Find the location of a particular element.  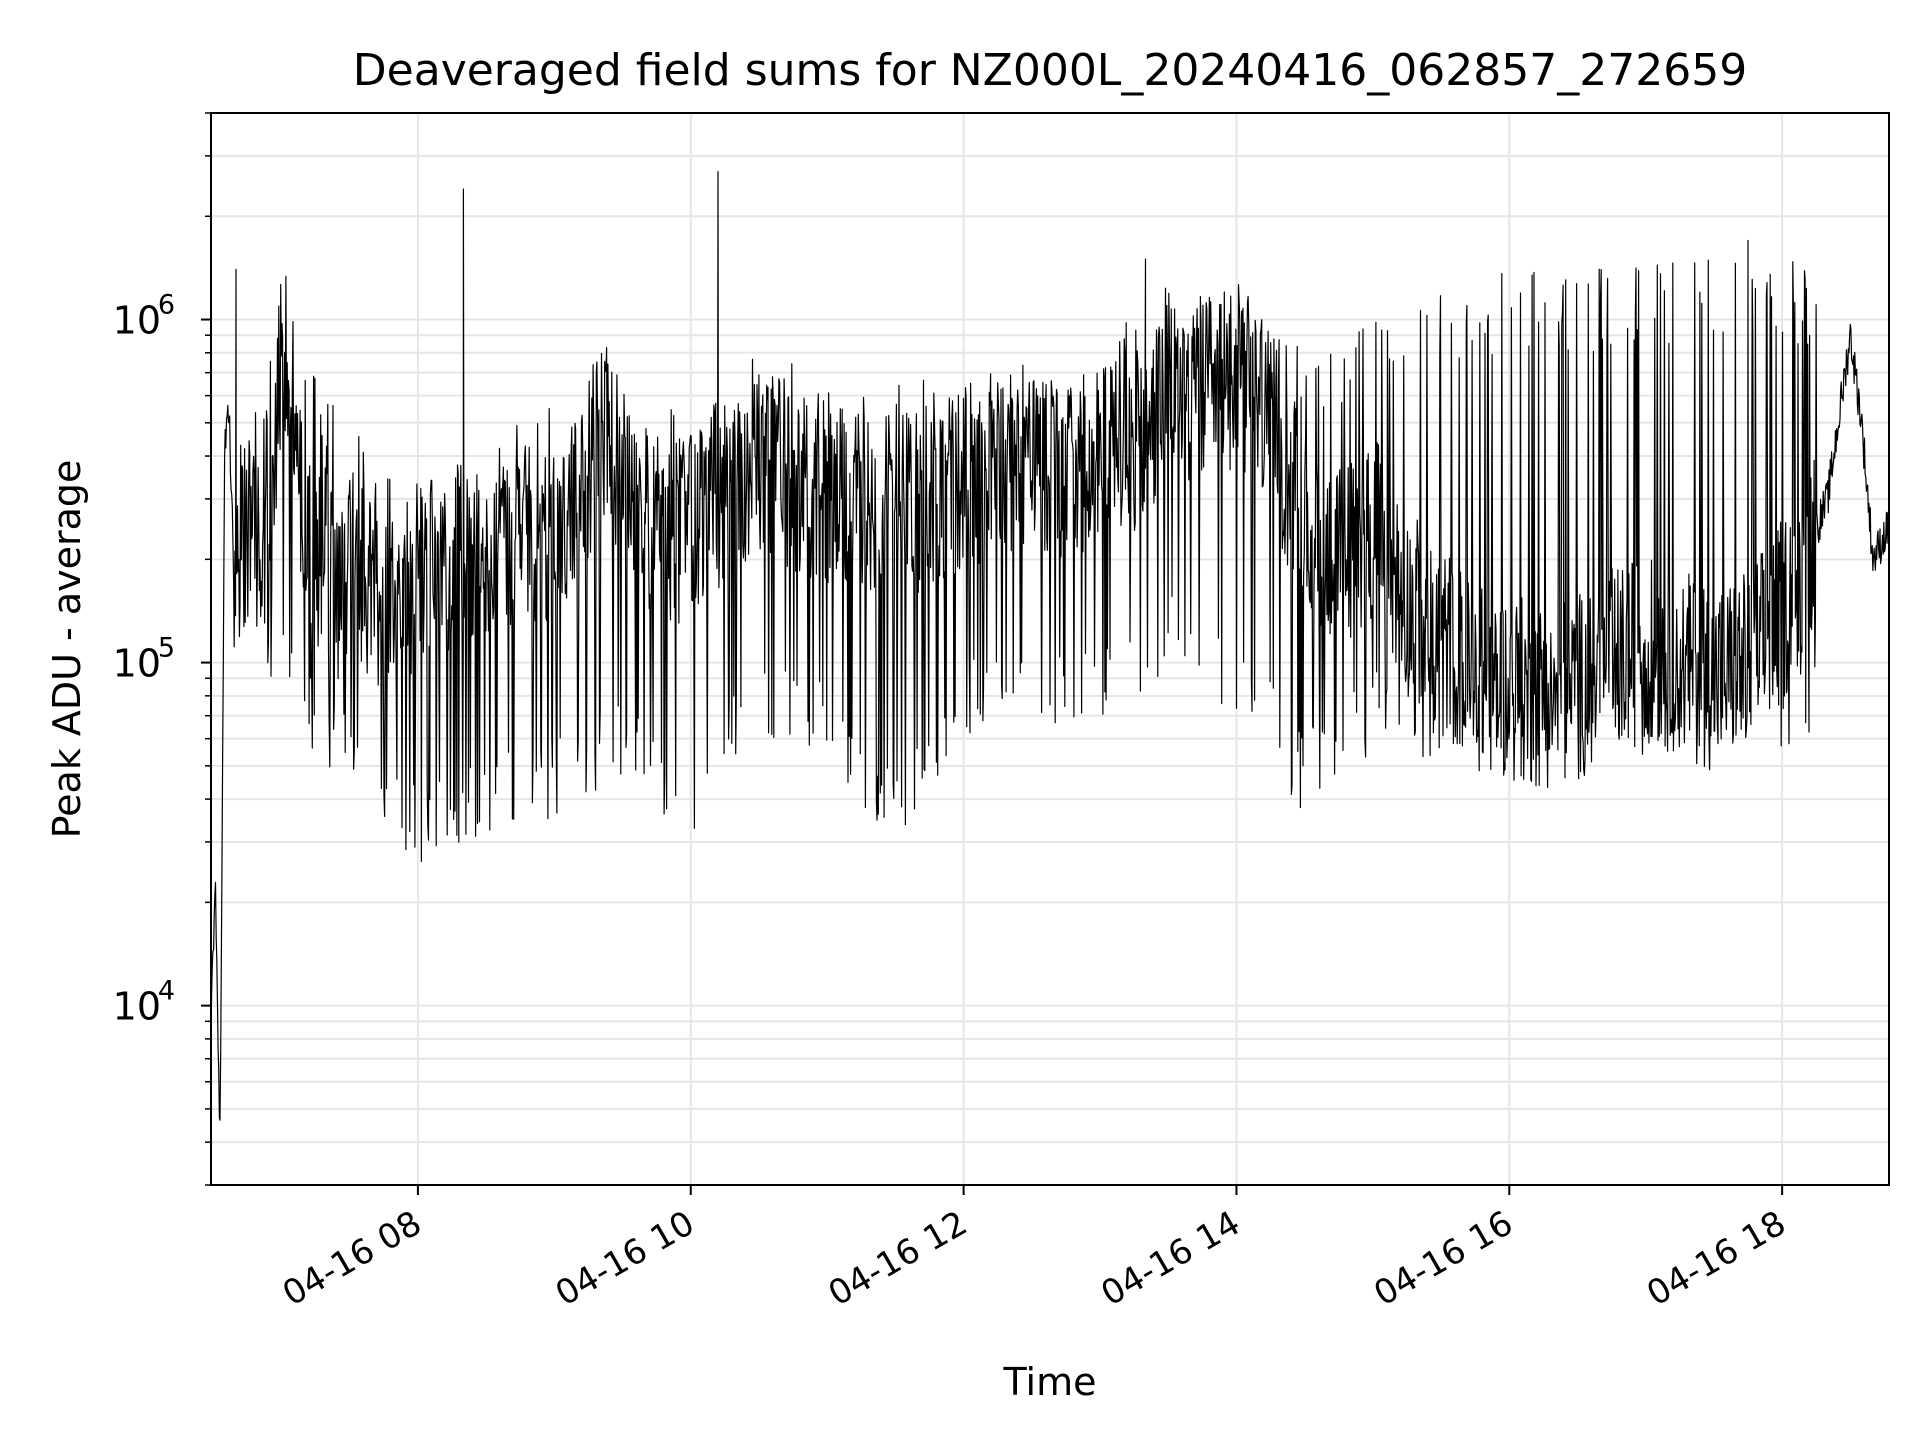

x-axis-label: Time is located at coordinates (1050, 1382).